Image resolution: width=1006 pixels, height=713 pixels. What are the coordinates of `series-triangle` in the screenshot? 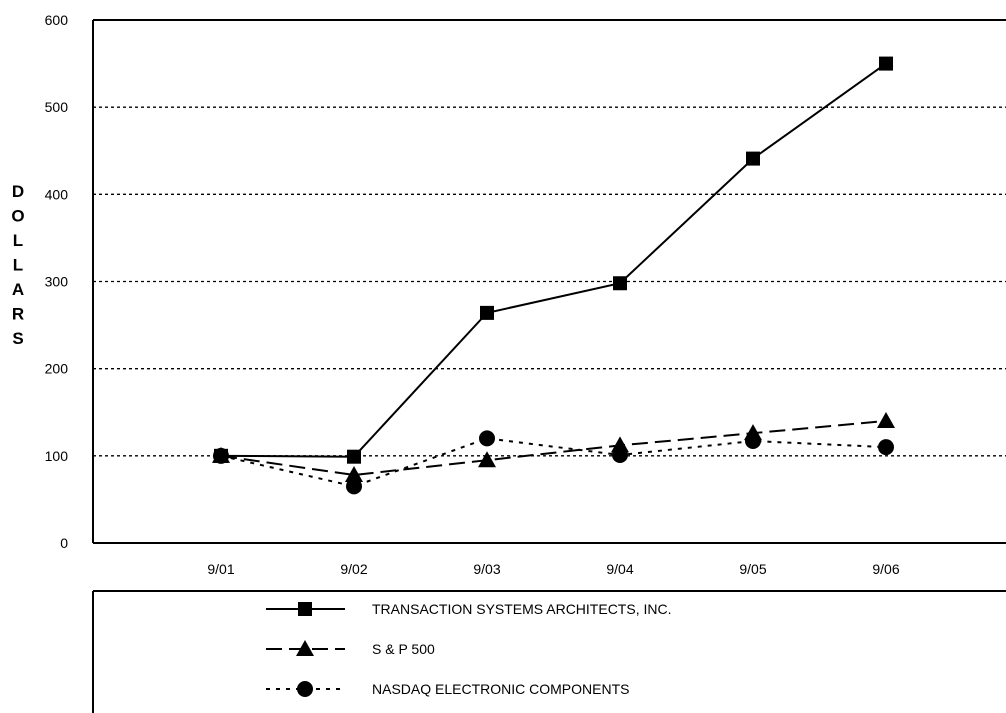 It's located at (553, 447).